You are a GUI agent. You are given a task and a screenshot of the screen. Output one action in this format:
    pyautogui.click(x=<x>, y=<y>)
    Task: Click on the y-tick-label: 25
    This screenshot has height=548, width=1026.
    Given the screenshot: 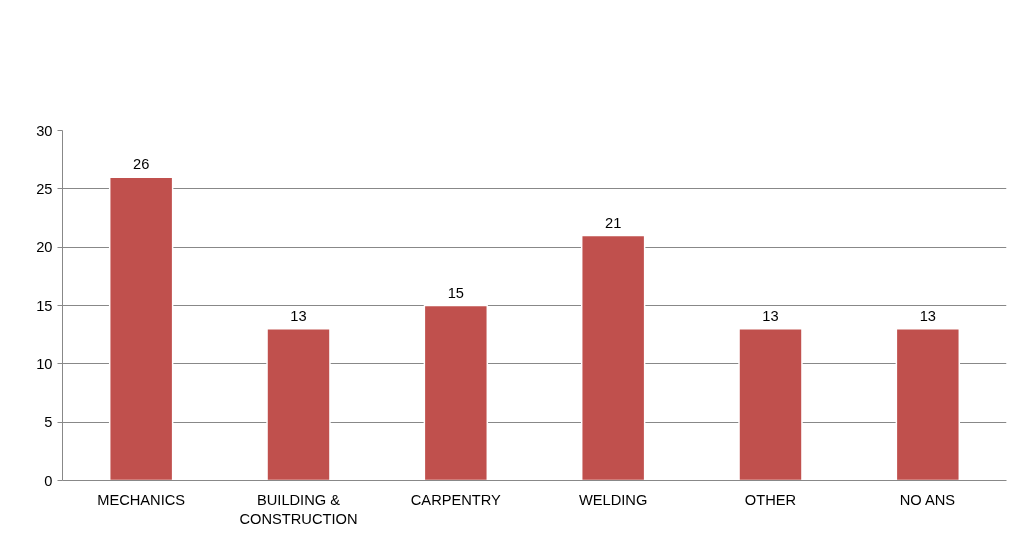 What is the action you would take?
    pyautogui.click(x=44, y=188)
    